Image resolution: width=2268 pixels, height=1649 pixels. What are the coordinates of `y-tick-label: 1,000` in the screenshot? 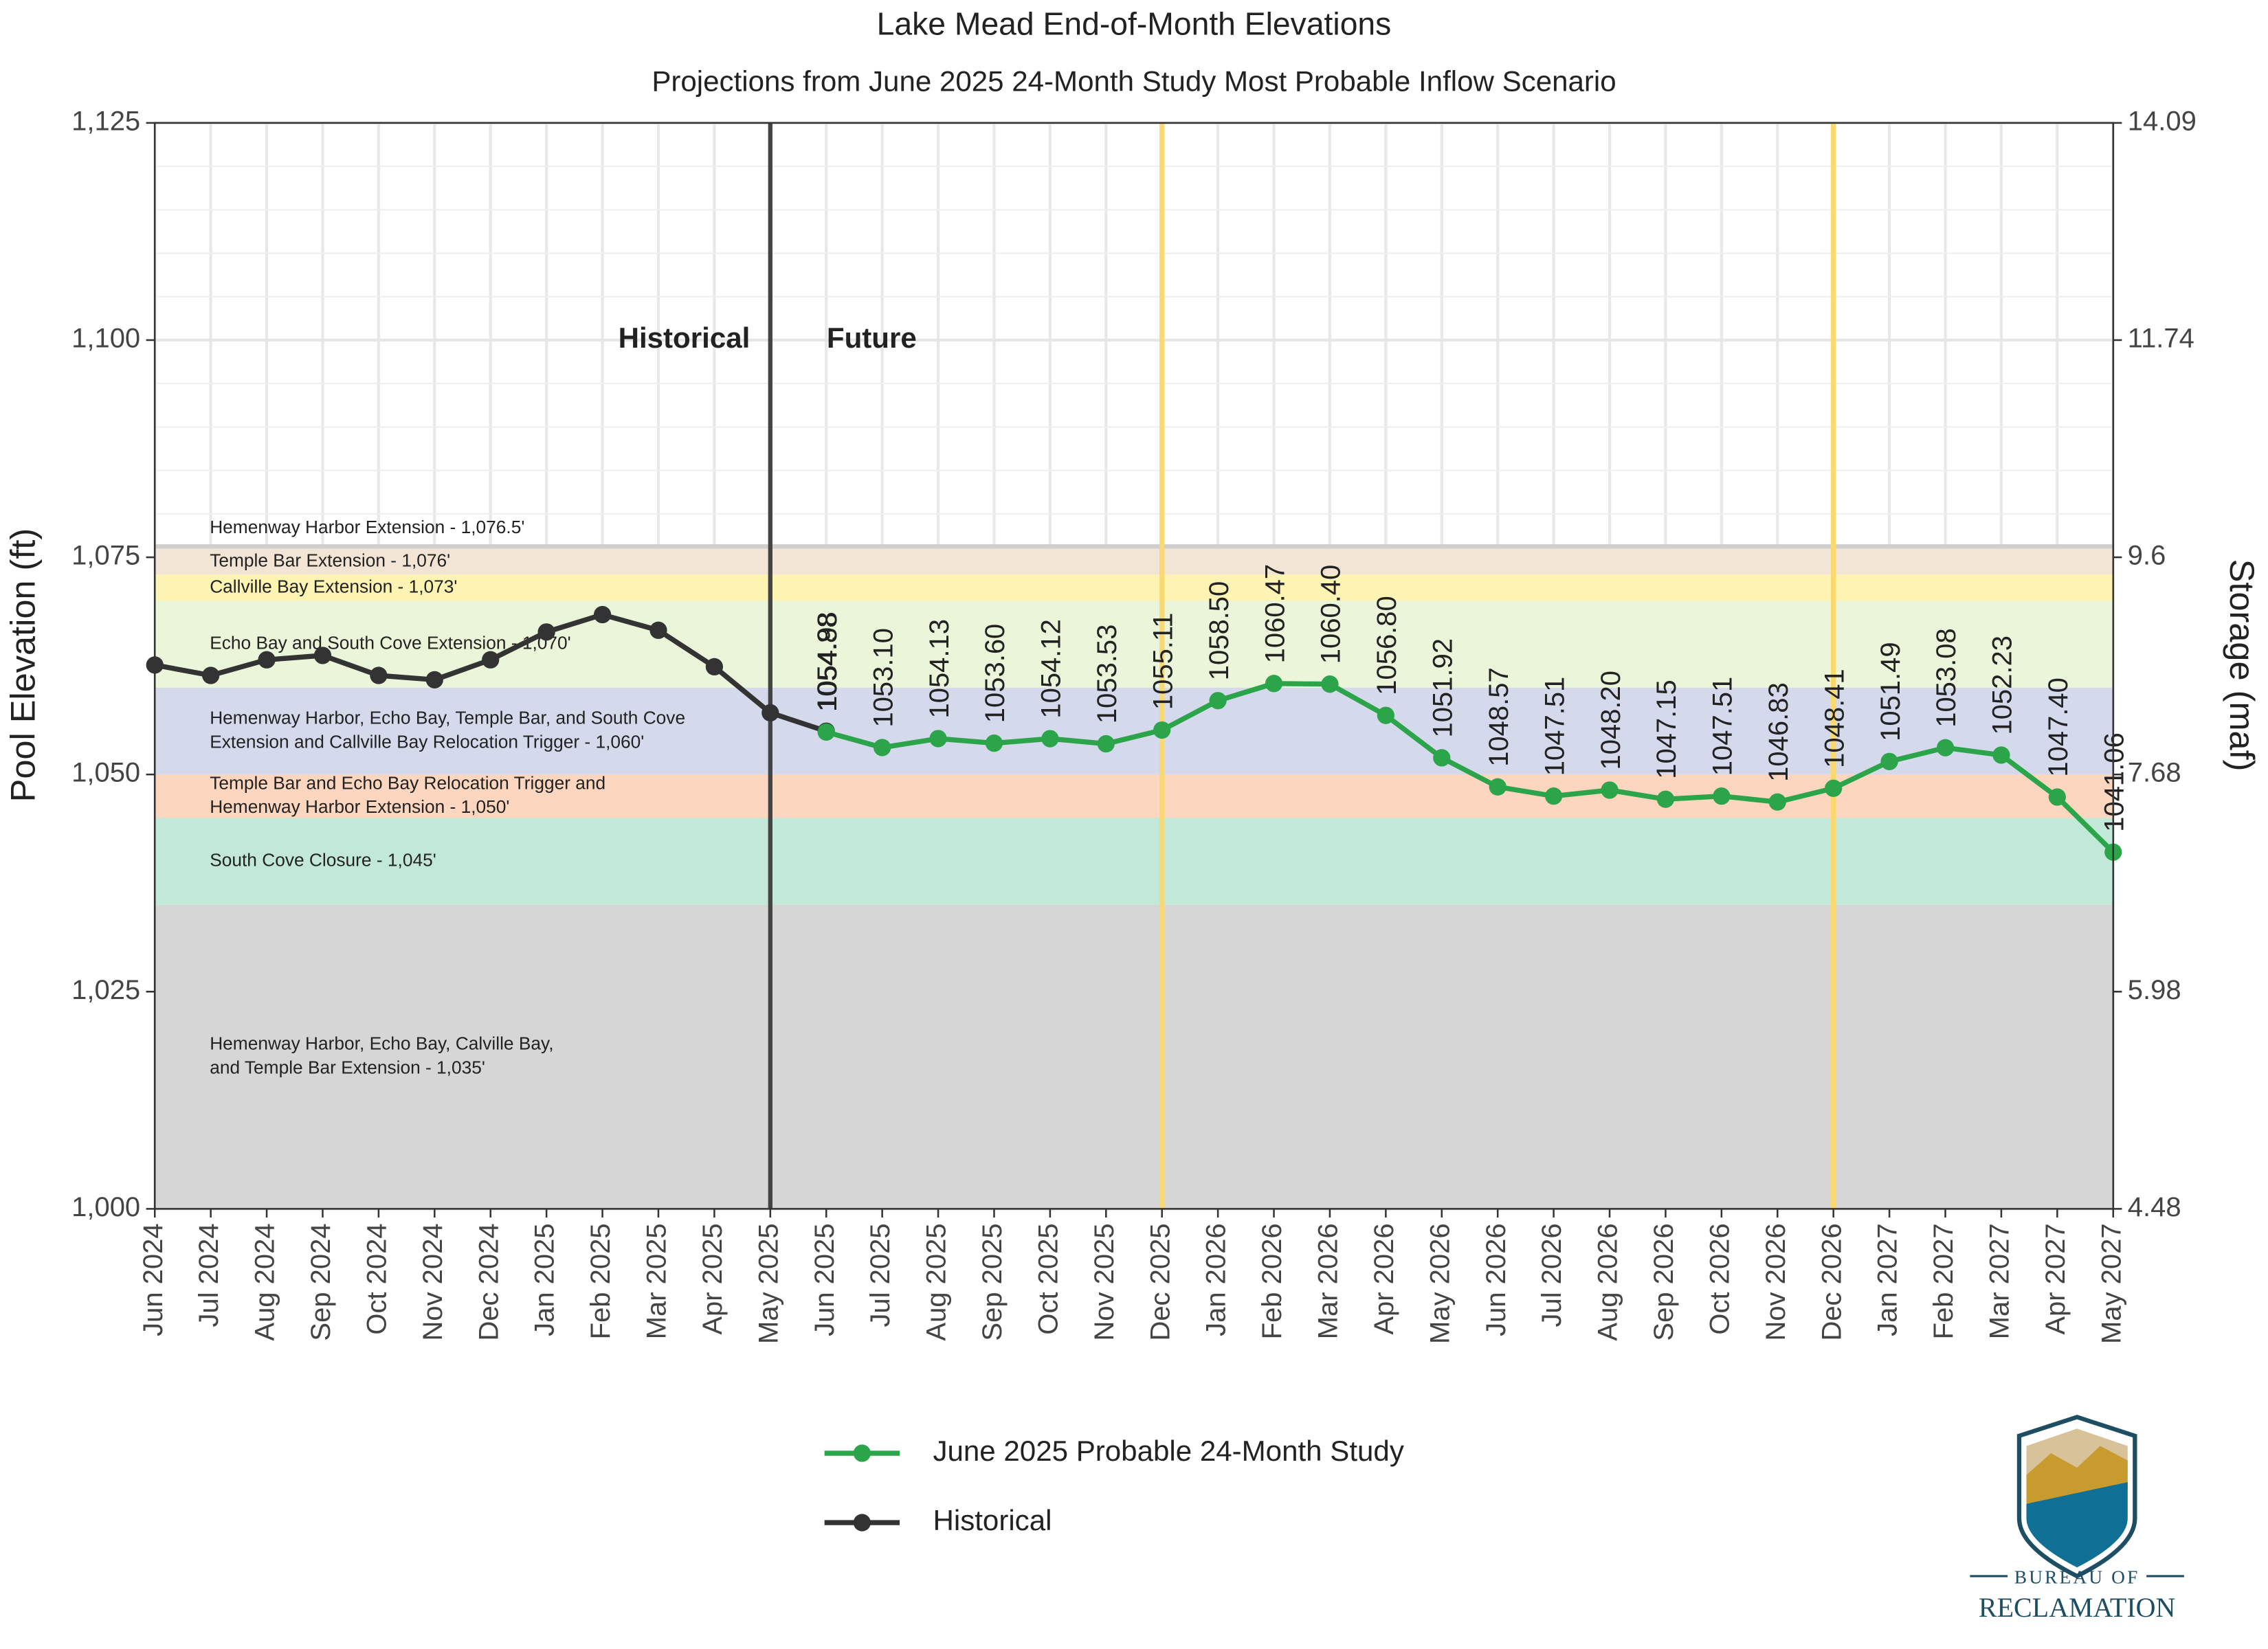 It's located at (105, 1207).